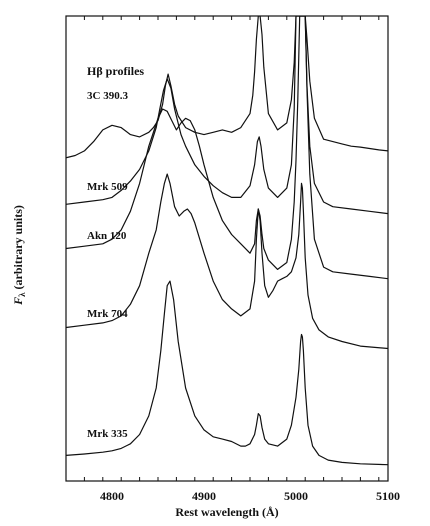  I want to click on series-label-mrk-335: Mrk 335, so click(107, 434).